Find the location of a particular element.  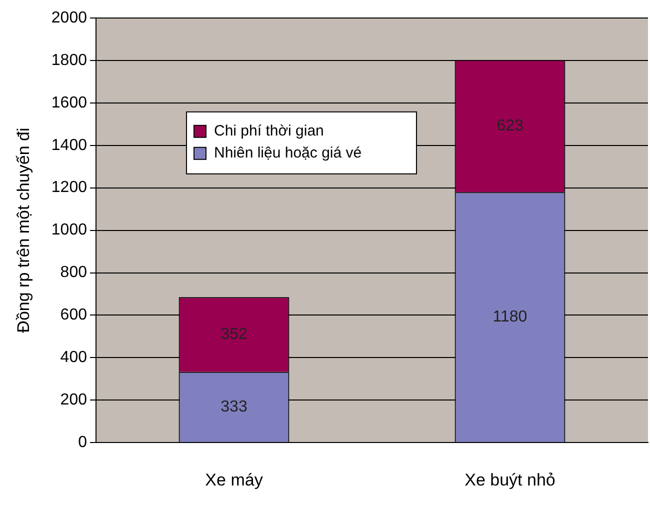

y-tick-label: 1200 is located at coordinates (69, 187).